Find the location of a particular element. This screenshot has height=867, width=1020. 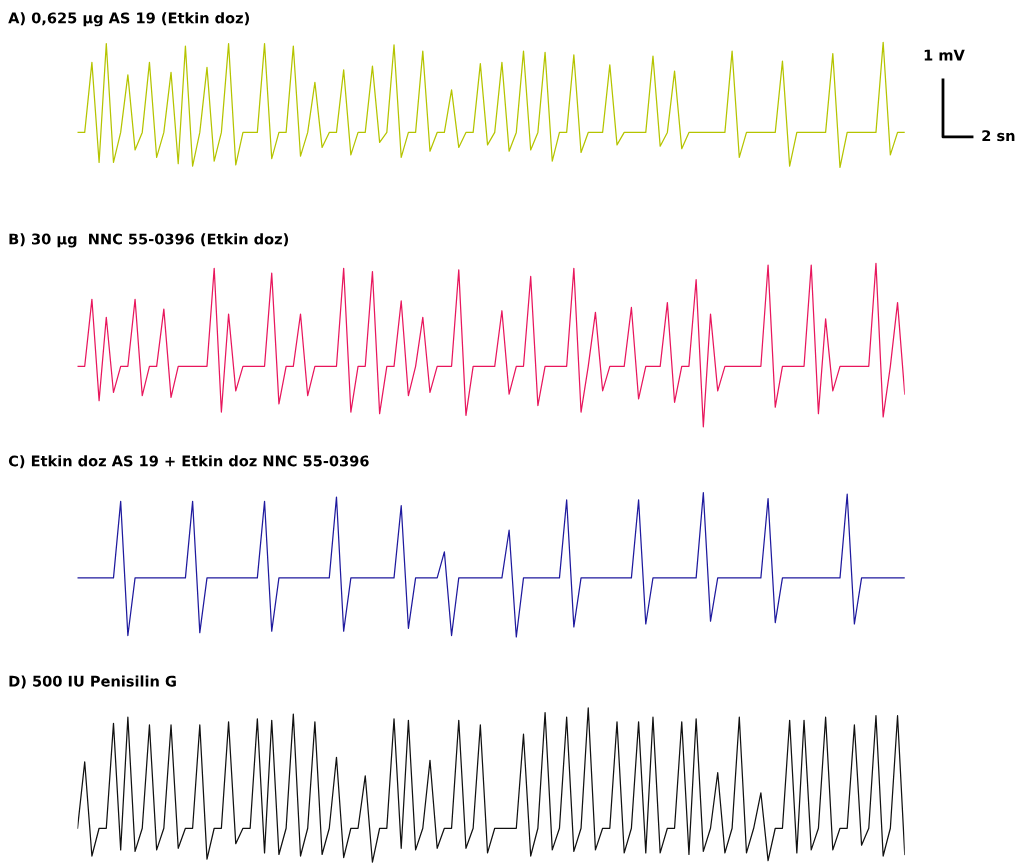

text: 1 mV is located at coordinates (944, 55).